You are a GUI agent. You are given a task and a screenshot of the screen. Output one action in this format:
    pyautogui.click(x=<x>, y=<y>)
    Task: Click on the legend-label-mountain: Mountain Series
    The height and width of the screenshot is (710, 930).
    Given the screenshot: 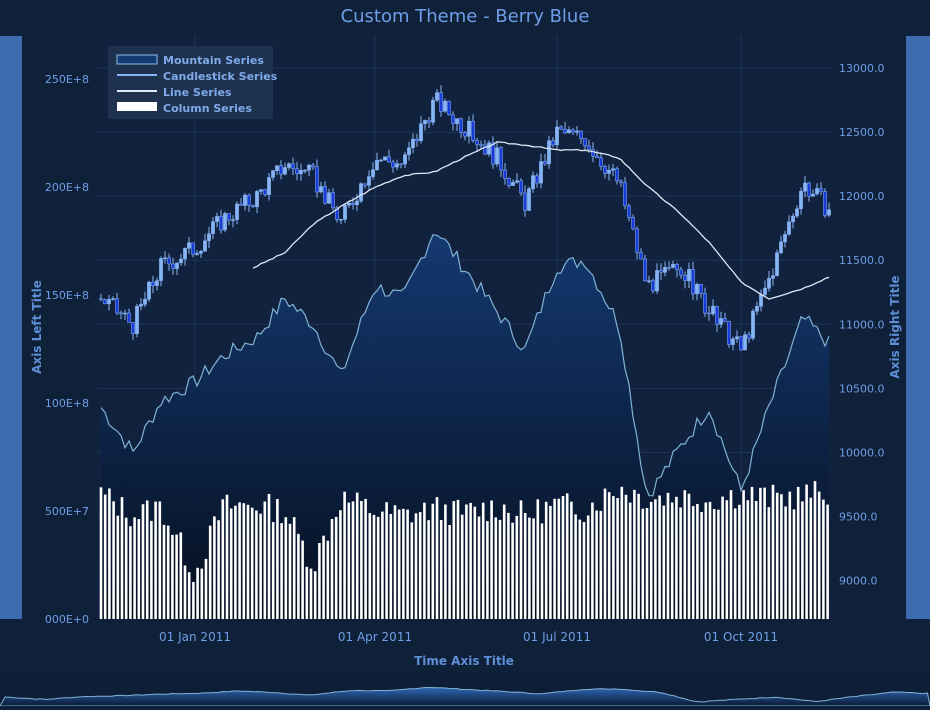 What is the action you would take?
    pyautogui.click(x=213, y=60)
    